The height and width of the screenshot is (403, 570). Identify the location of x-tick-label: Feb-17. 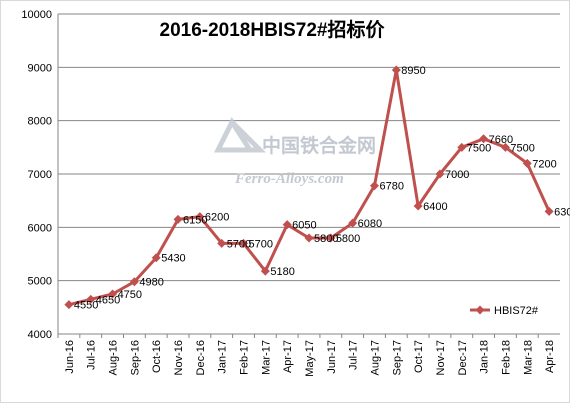
(245, 357).